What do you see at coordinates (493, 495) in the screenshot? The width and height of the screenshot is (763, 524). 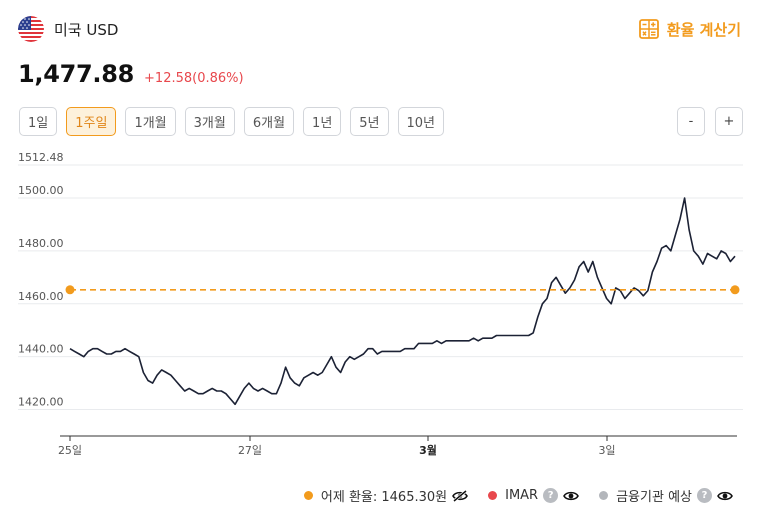 I see `legend-dot-imar` at bounding box center [493, 495].